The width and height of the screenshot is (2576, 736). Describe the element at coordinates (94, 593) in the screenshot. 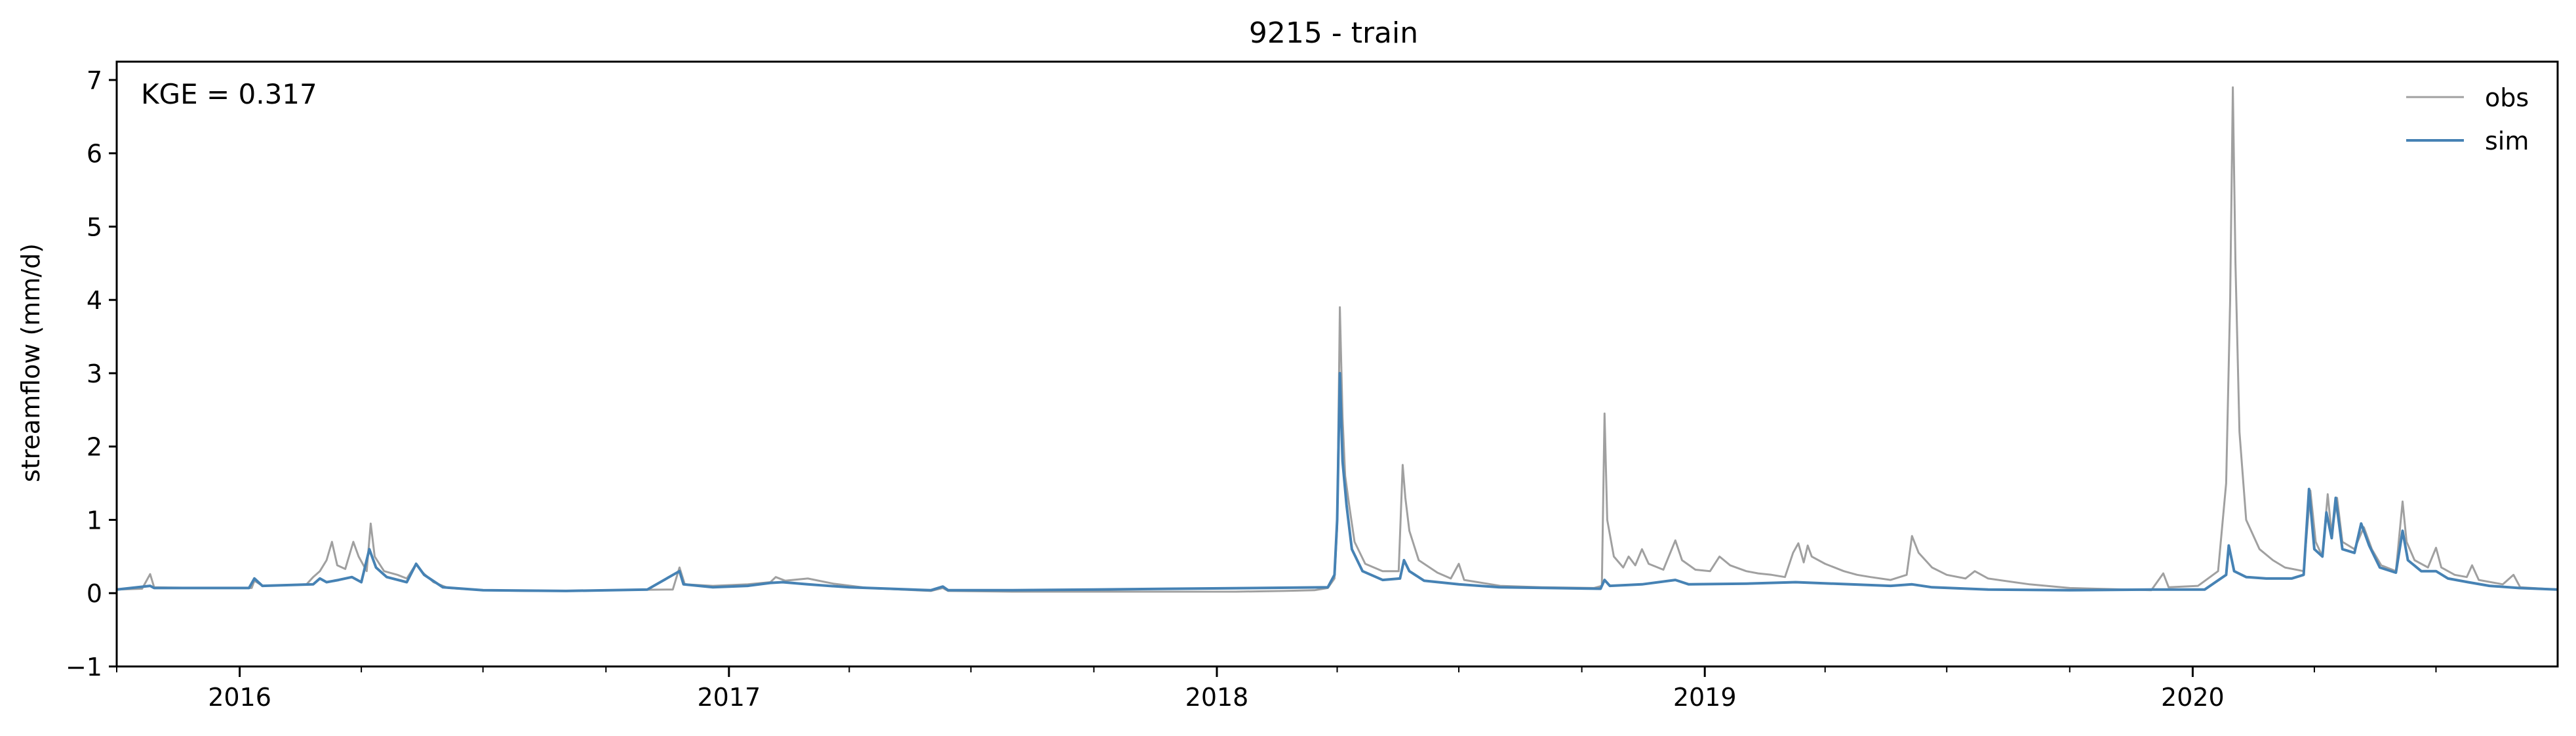

I see `y-tick-label: 0` at that location.